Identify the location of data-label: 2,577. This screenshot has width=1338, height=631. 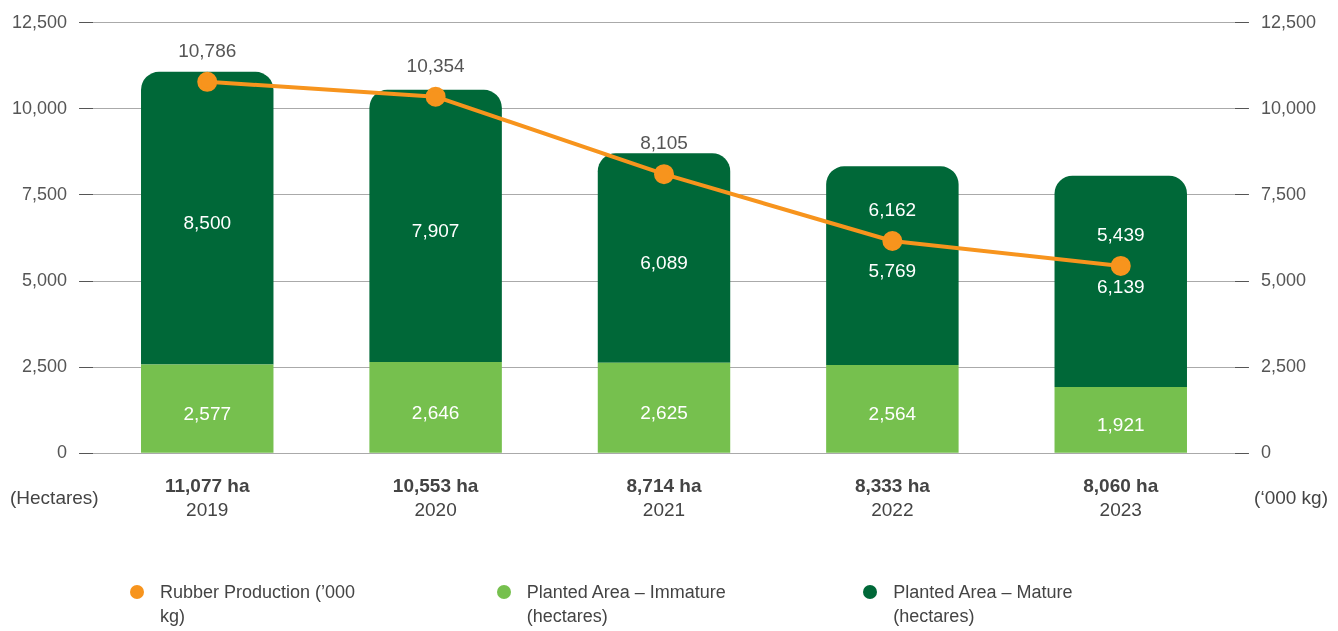
(207, 413).